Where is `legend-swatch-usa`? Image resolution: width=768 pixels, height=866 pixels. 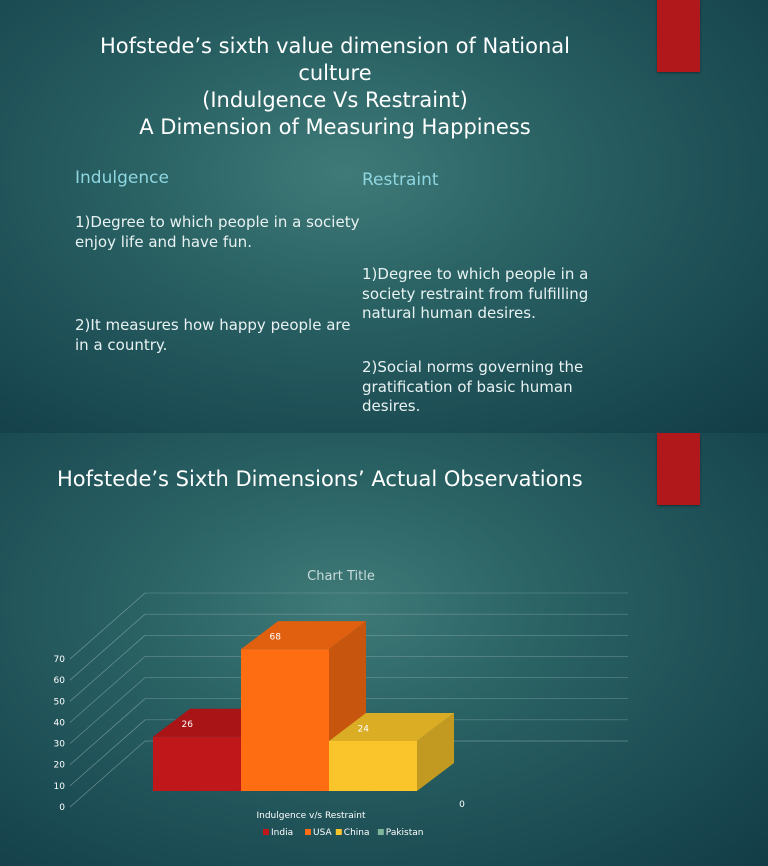 legend-swatch-usa is located at coordinates (308, 832).